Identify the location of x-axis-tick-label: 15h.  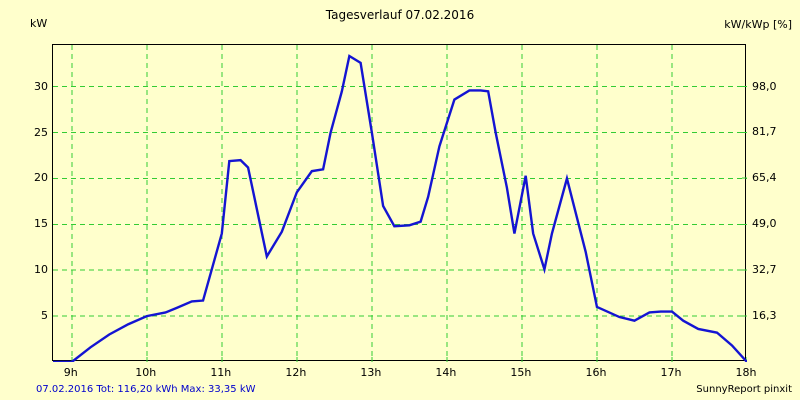
(521, 372).